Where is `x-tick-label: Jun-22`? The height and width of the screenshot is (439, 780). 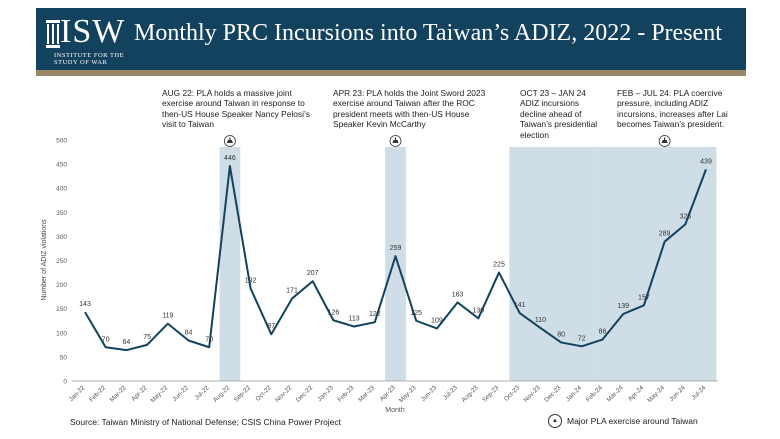 x-tick-label: Jun-22 is located at coordinates (180, 393).